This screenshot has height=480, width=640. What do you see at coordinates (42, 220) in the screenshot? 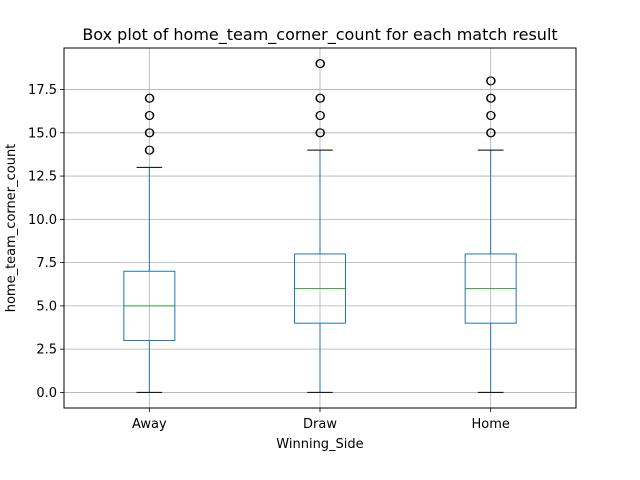
I see `y-tick-label: 10.0` at bounding box center [42, 220].